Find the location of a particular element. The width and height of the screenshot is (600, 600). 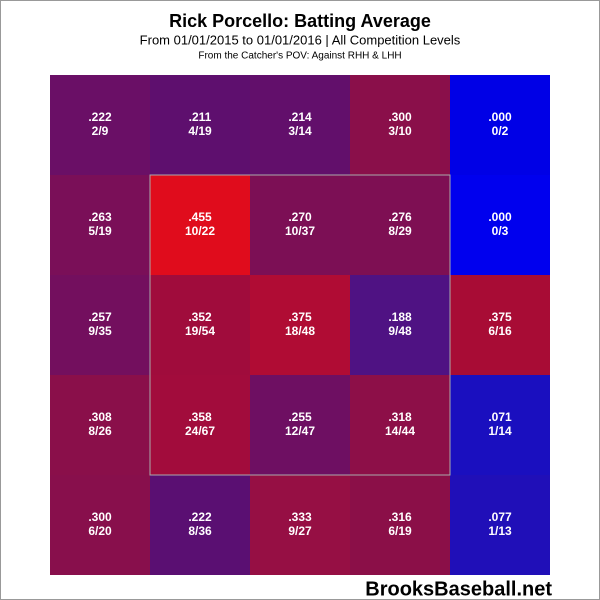

cell-fraction: 10/37 is located at coordinates (300, 231).